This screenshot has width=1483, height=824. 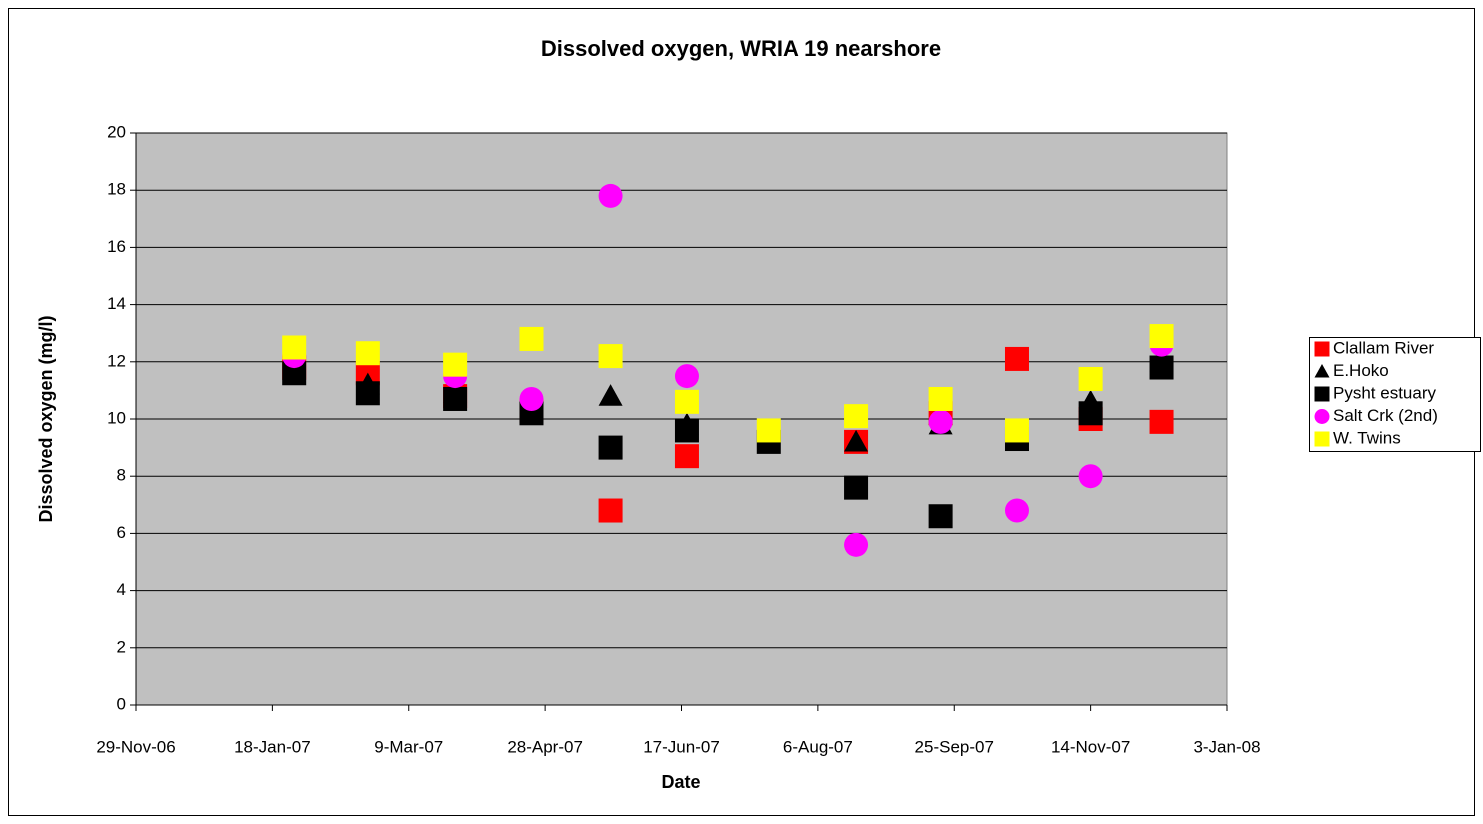 I want to click on legend-label: Clallam River, so click(x=1383, y=347).